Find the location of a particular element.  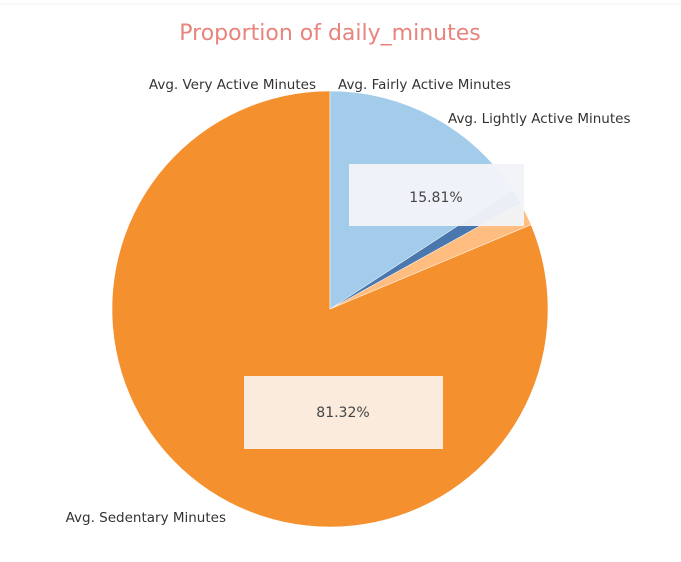

category-label-4: Avg. Lightly Active Minutes is located at coordinates (539, 119).